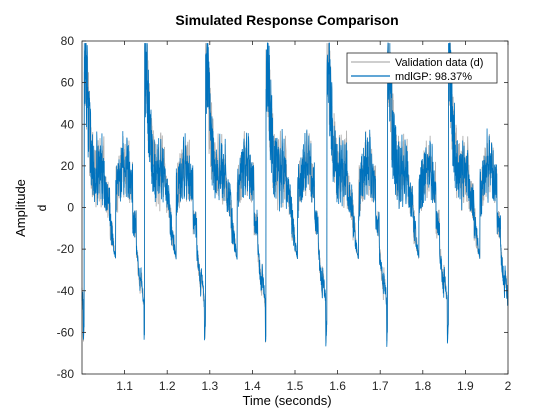 The image size is (560, 420). Describe the element at coordinates (66, 249) in the screenshot. I see `y-tick-label: -20` at that location.